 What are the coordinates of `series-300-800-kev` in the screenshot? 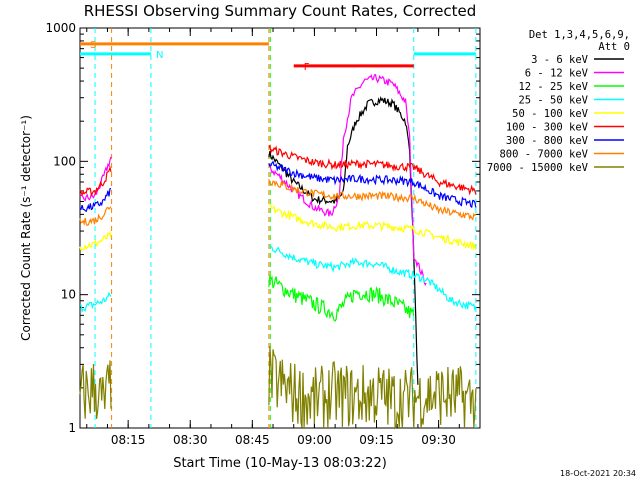 It's located at (278, 186).